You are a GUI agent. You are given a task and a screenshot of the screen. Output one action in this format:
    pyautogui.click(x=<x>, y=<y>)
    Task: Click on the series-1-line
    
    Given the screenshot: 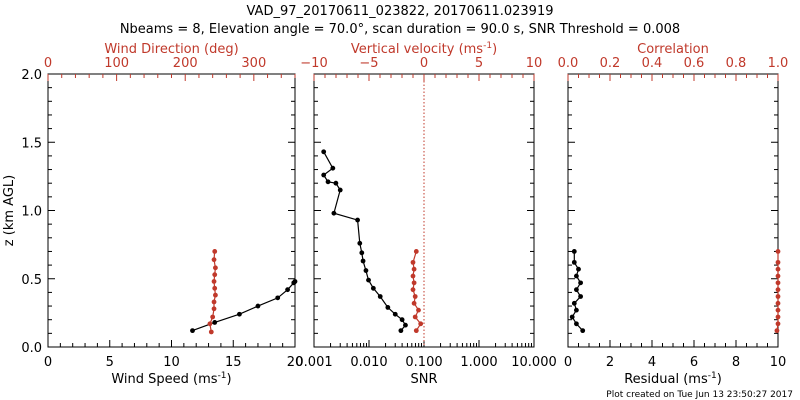 What is the action you would take?
    pyautogui.click(x=364, y=241)
    